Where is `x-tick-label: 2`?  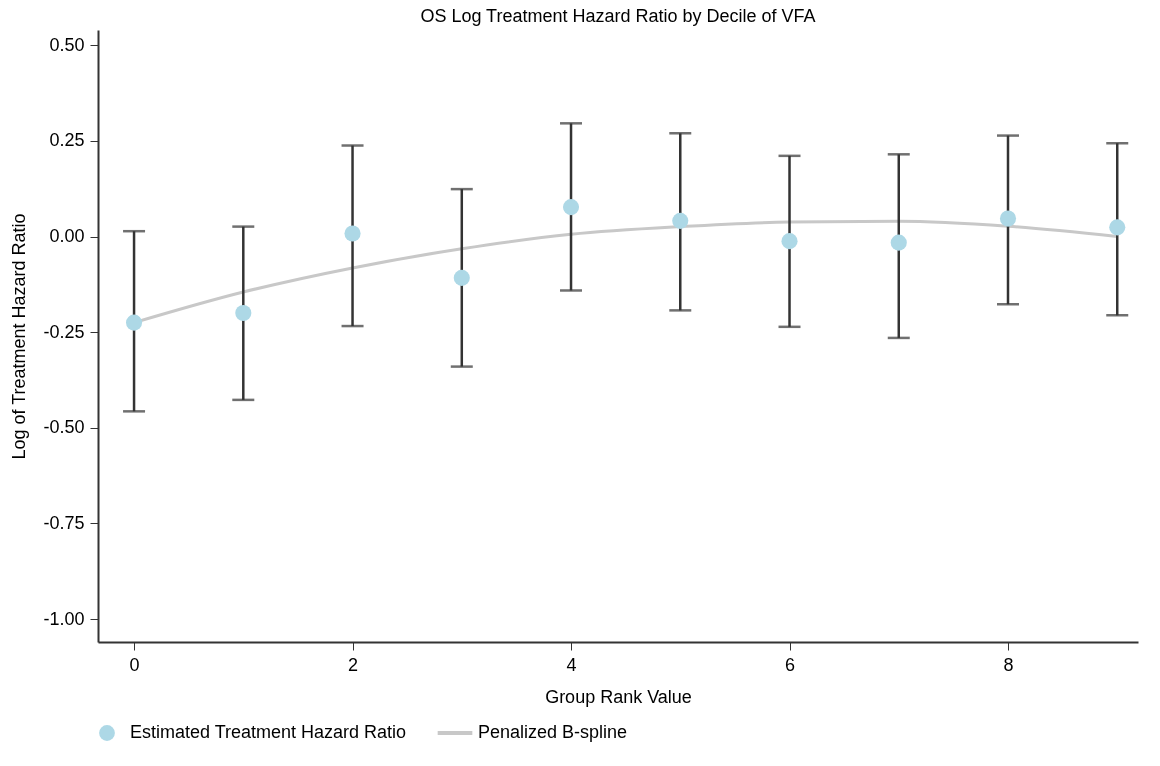
x-tick-label: 2 is located at coordinates (353, 664).